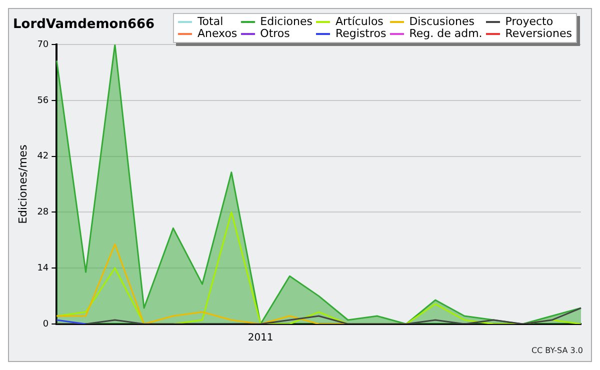  I want to click on legend-label: Otros, so click(275, 33).